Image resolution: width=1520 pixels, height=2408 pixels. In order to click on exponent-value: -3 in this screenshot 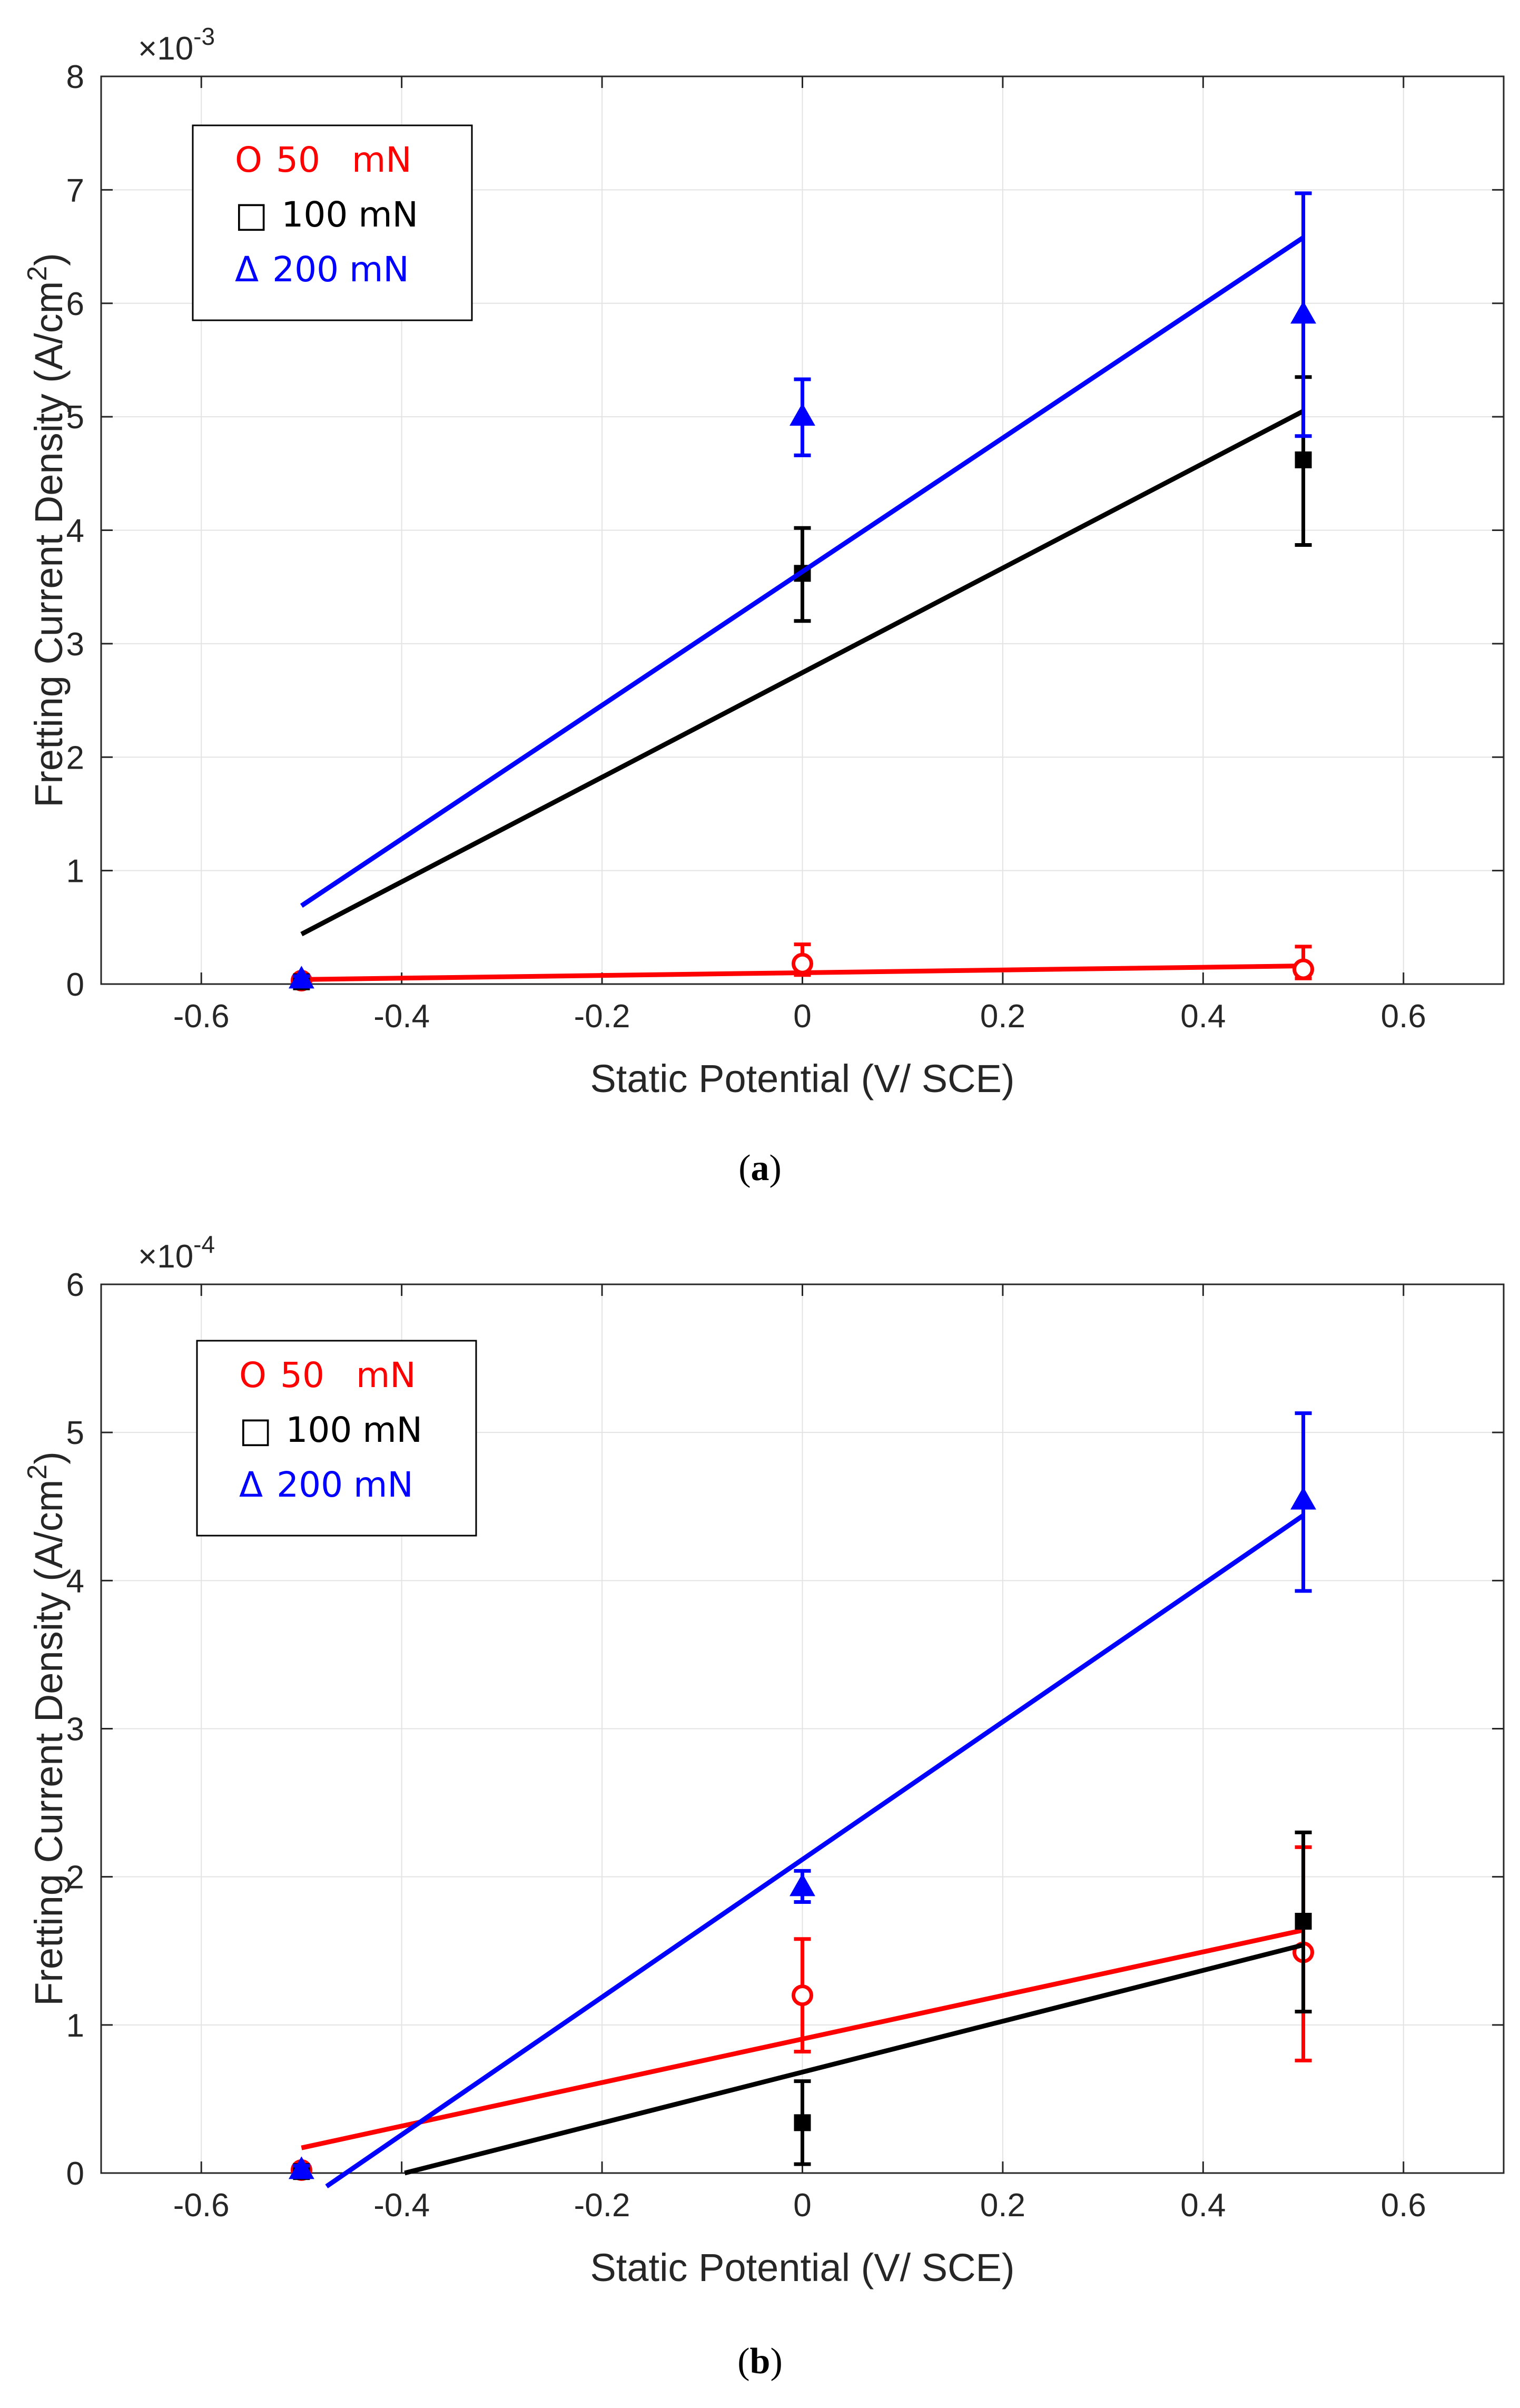, I will do `click(204, 36)`.